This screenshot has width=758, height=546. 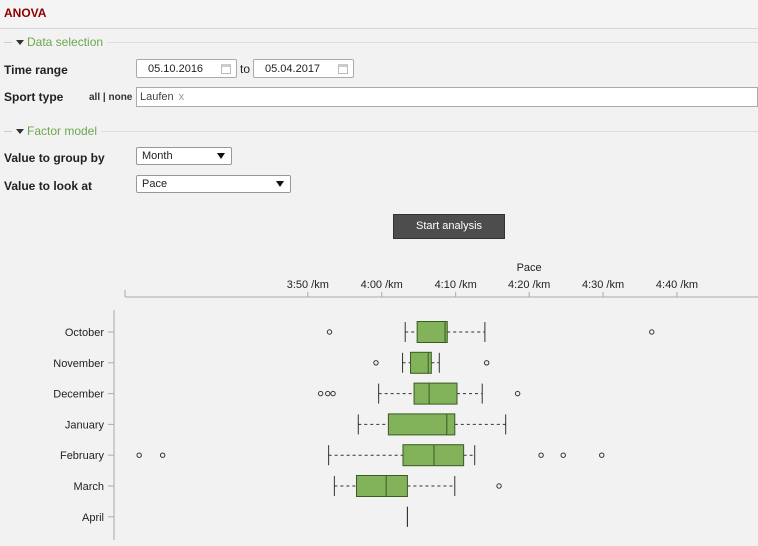 What do you see at coordinates (433, 455) in the screenshot?
I see `box-february` at bounding box center [433, 455].